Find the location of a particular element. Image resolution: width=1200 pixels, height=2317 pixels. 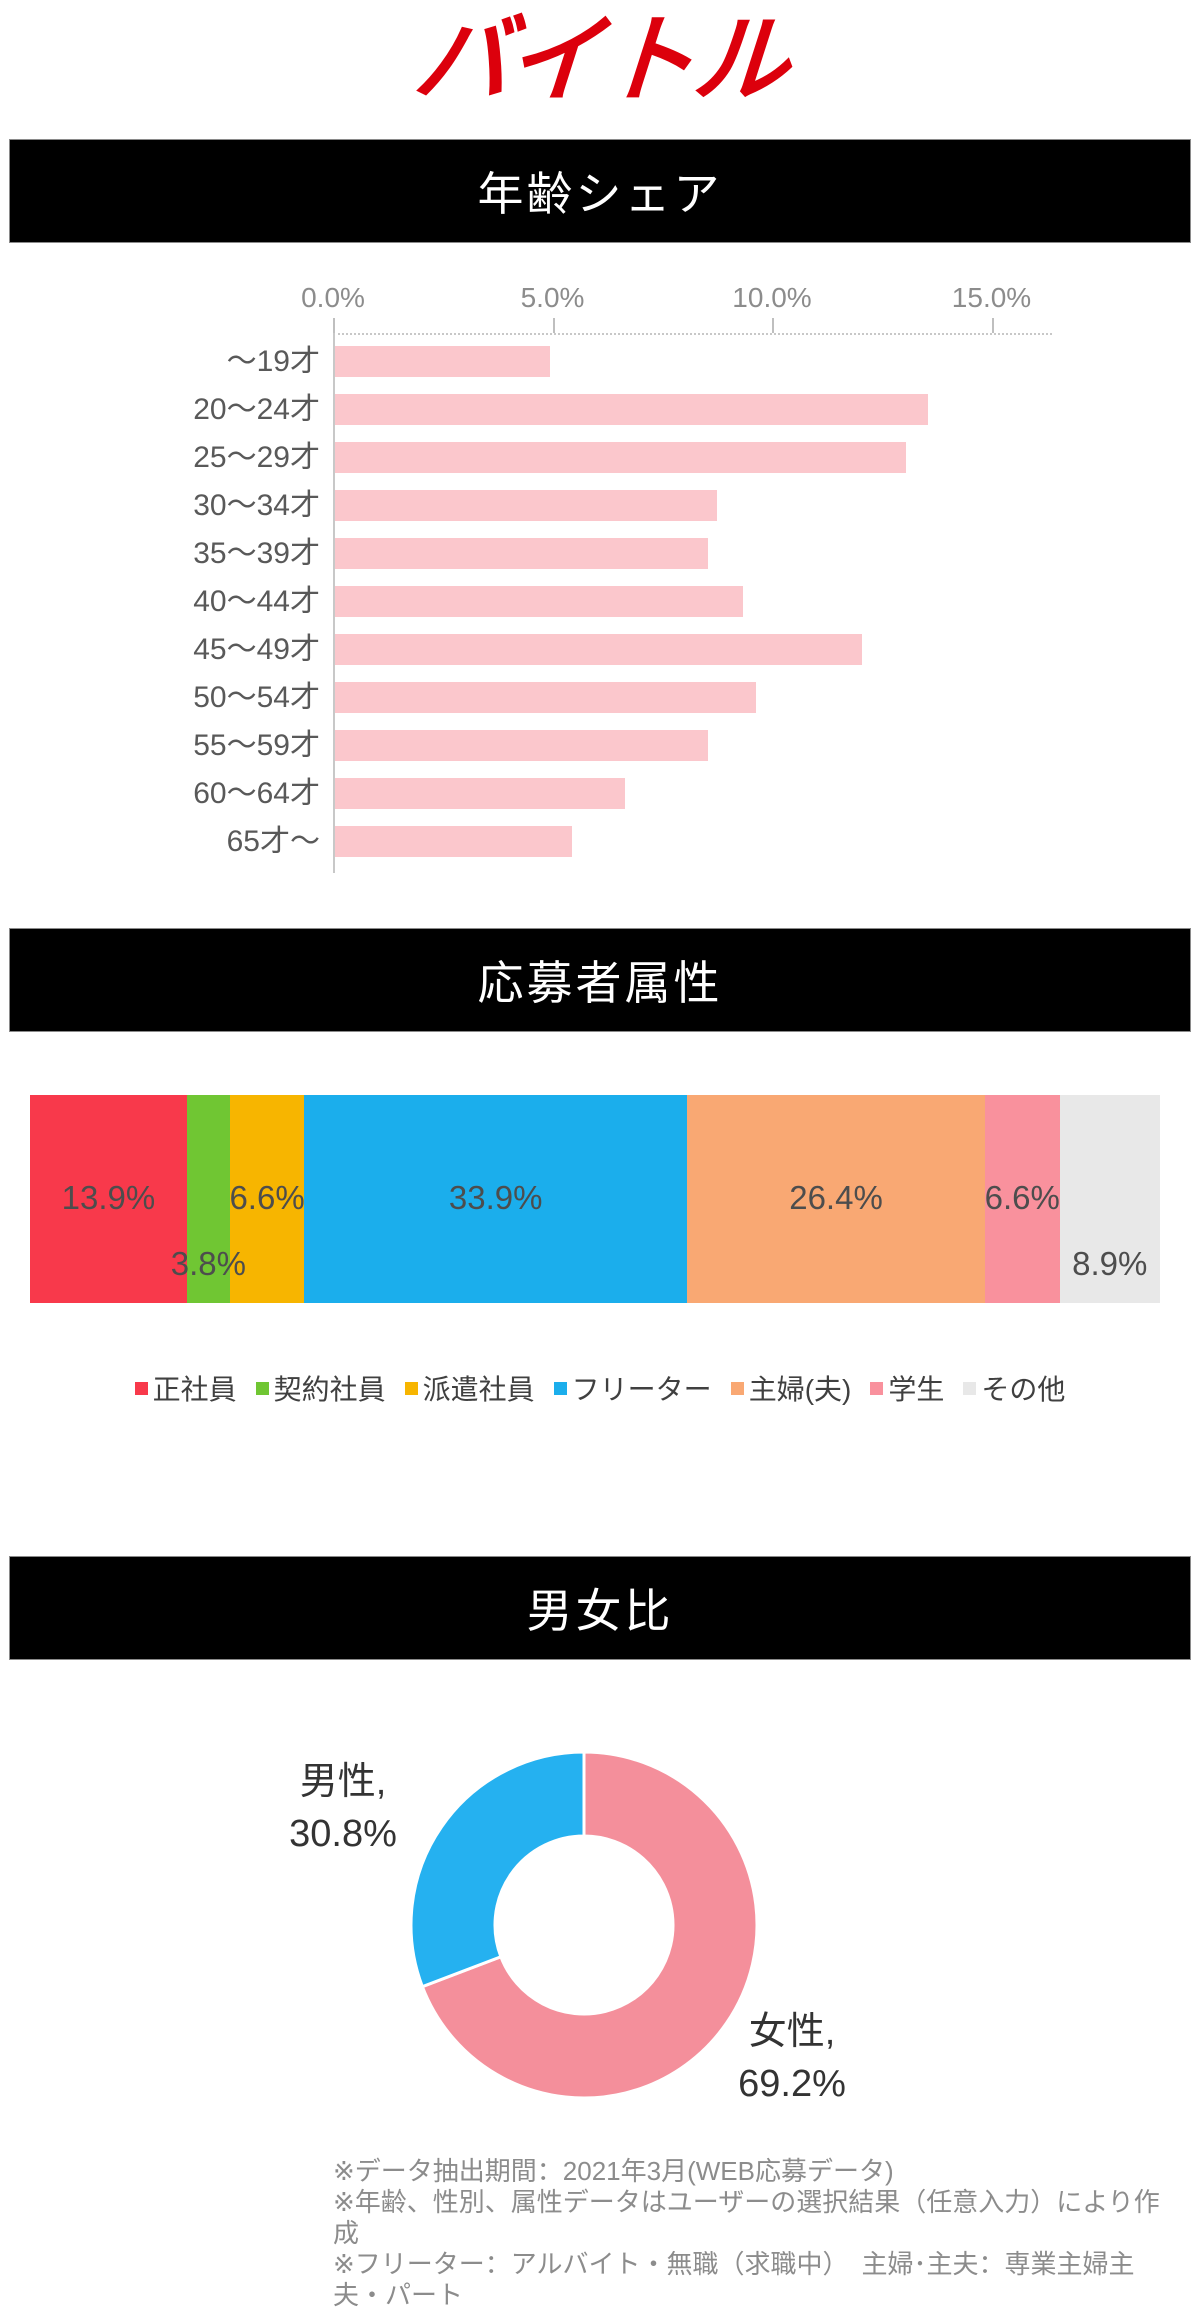

age-category-label: 60～64才 is located at coordinates (256, 793).